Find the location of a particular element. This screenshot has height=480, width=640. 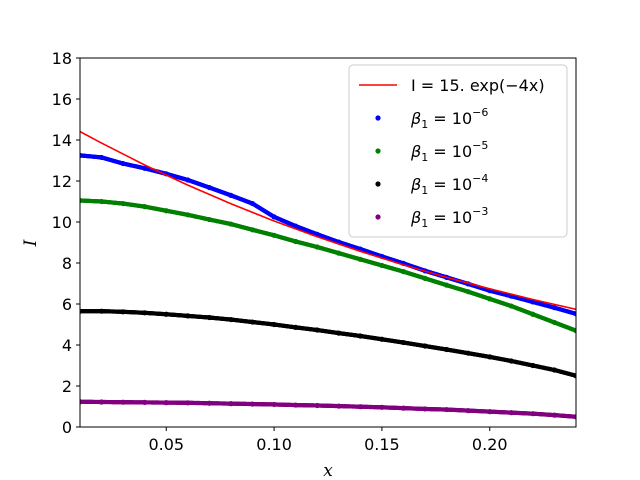

x-tick-label: 0.15 is located at coordinates (382, 444).